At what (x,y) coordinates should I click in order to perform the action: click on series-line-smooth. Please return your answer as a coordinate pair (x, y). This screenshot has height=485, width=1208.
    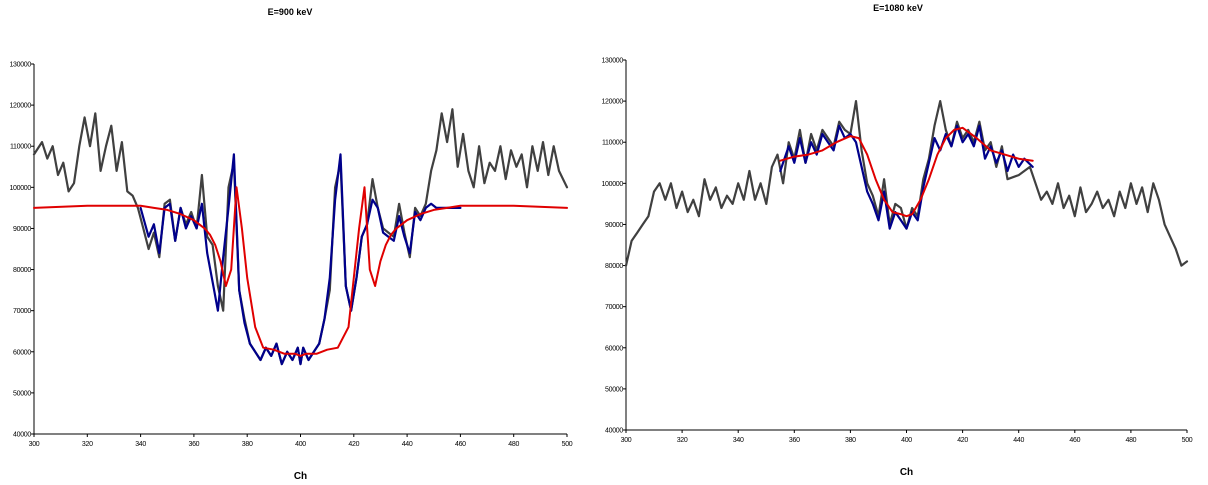
    Looking at the image, I should click on (906, 172).